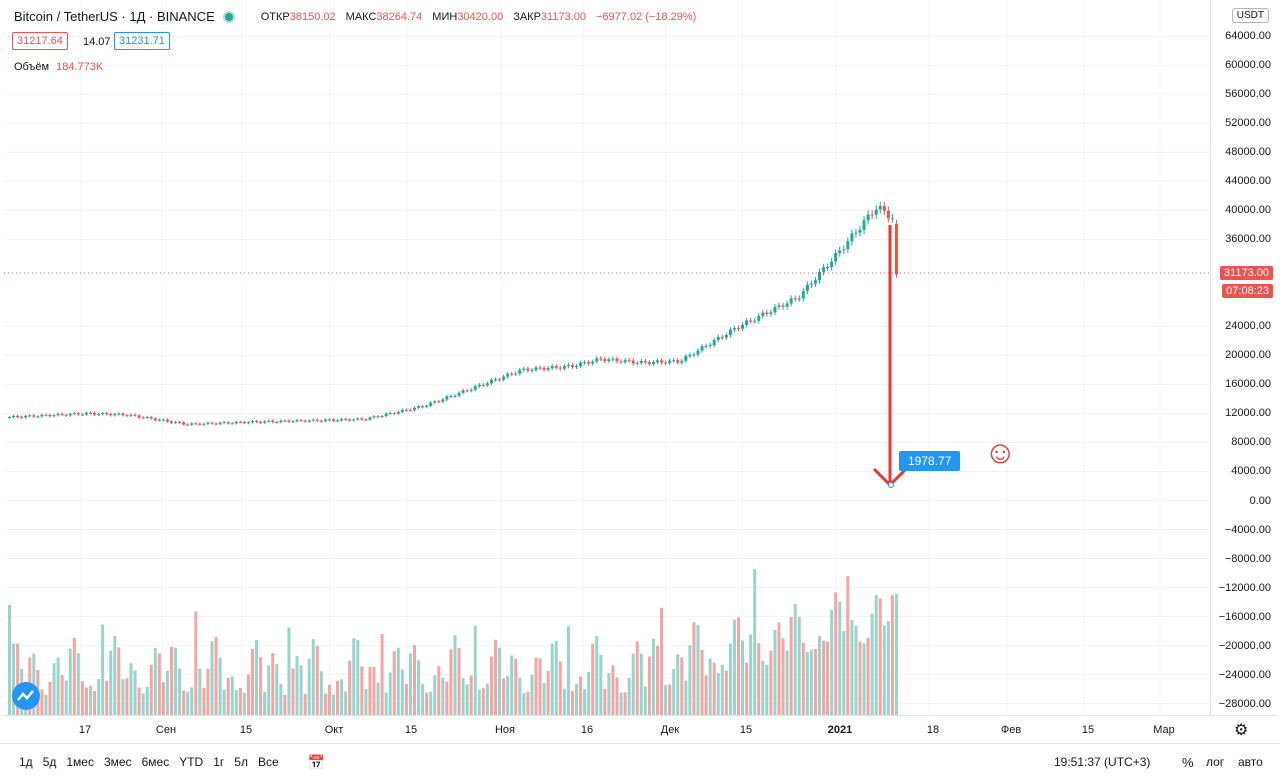  What do you see at coordinates (1102, 762) in the screenshot?
I see `clock: 19:51:37 (UTC+3)` at bounding box center [1102, 762].